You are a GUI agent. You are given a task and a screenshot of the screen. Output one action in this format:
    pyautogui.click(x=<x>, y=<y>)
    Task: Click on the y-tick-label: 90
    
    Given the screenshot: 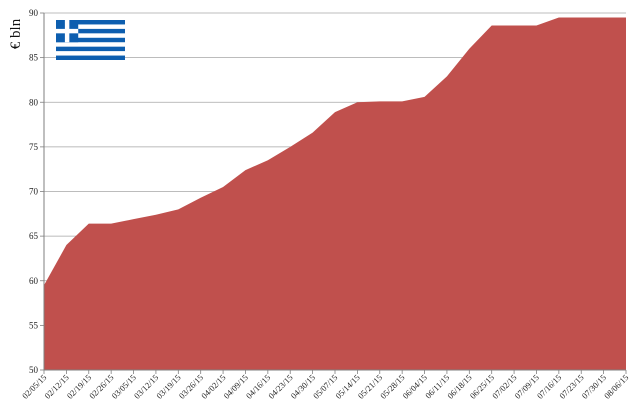 What is the action you would take?
    pyautogui.click(x=34, y=13)
    